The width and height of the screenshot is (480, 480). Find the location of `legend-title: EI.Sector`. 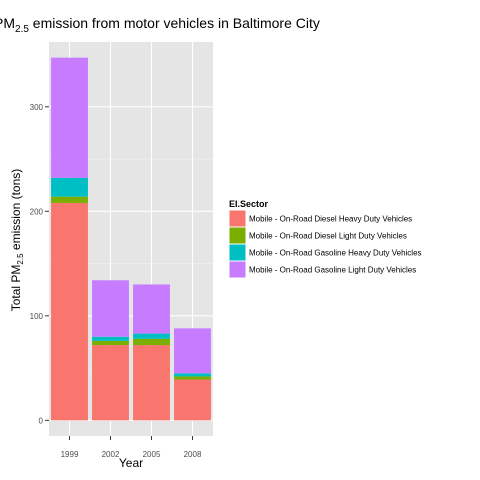

legend-title: EI.Sector is located at coordinates (249, 204).